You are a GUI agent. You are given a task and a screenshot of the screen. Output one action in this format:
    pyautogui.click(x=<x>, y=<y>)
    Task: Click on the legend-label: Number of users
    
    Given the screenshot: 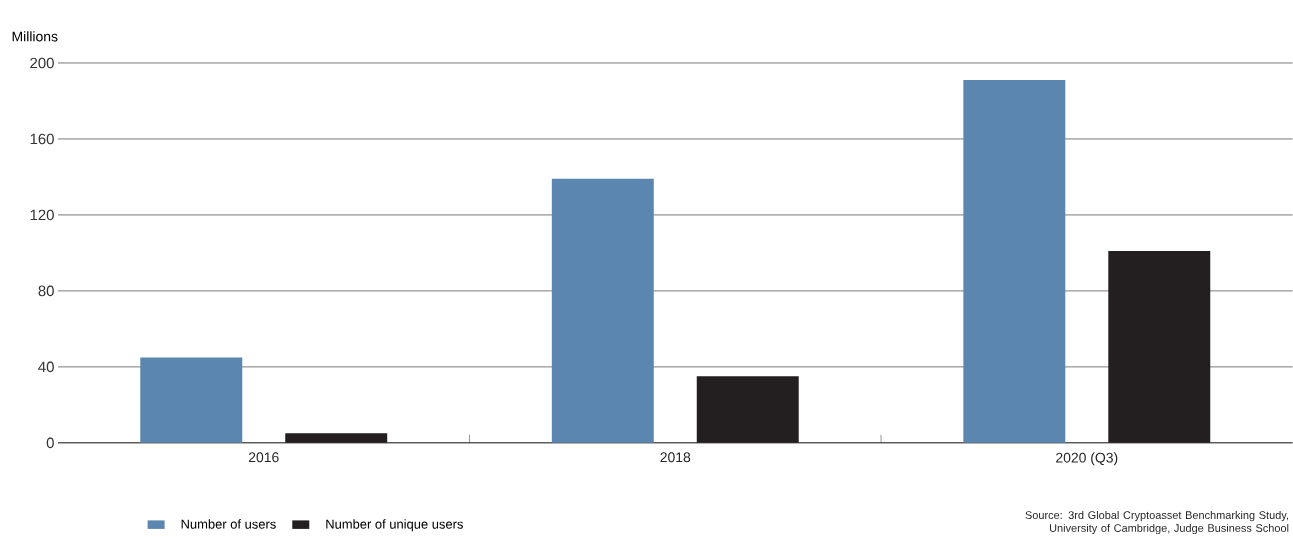 What is the action you would take?
    pyautogui.click(x=228, y=524)
    